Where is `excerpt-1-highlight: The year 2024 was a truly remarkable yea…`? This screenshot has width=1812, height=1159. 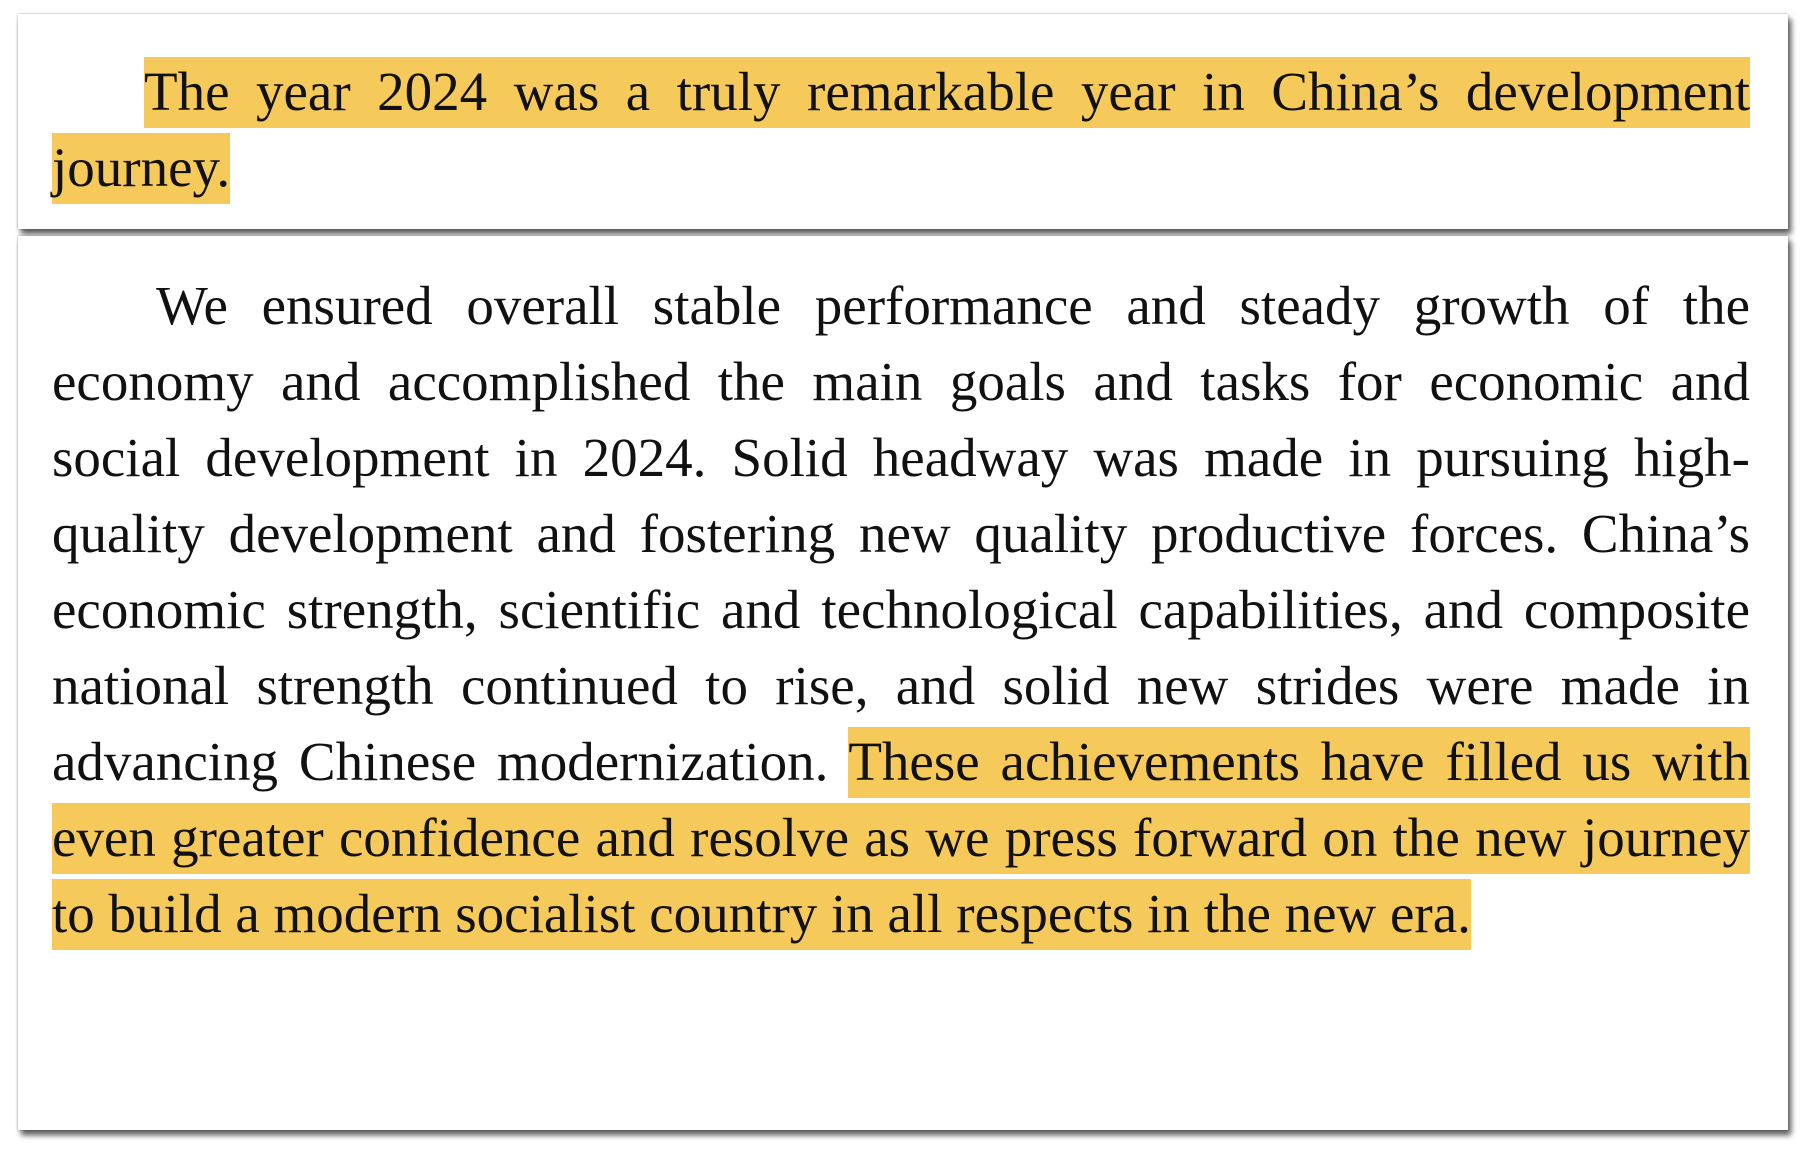 excerpt-1-highlight: The year 2024 was a truly remarkable yea… is located at coordinates (901, 130).